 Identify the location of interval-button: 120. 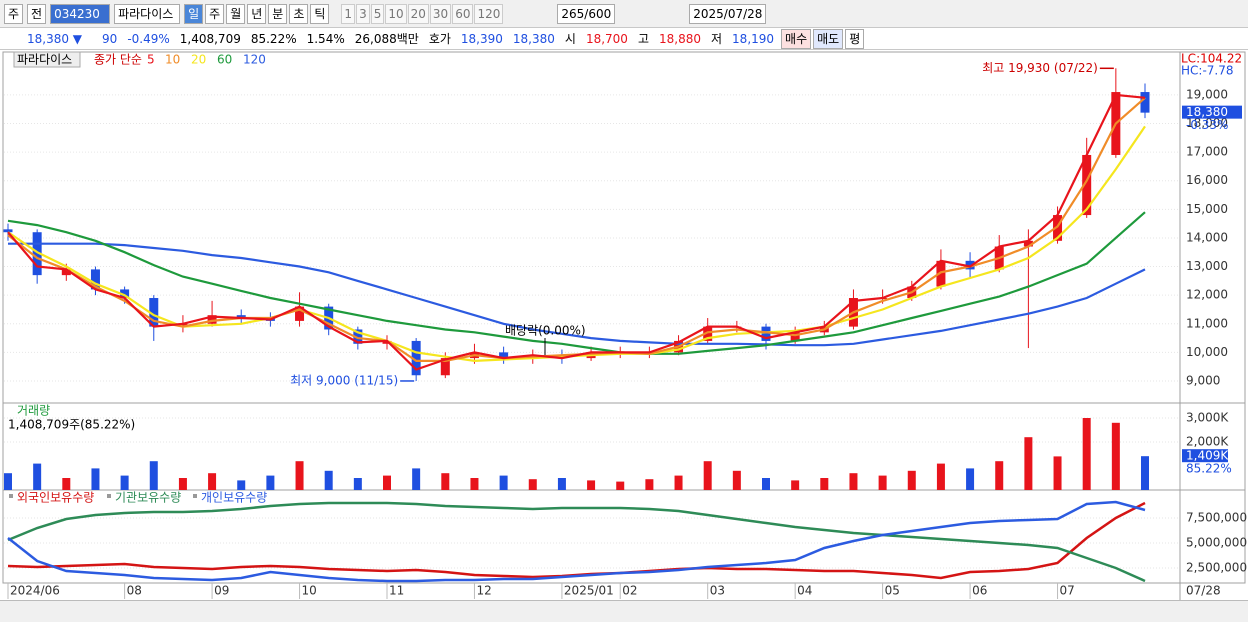
(489, 13).